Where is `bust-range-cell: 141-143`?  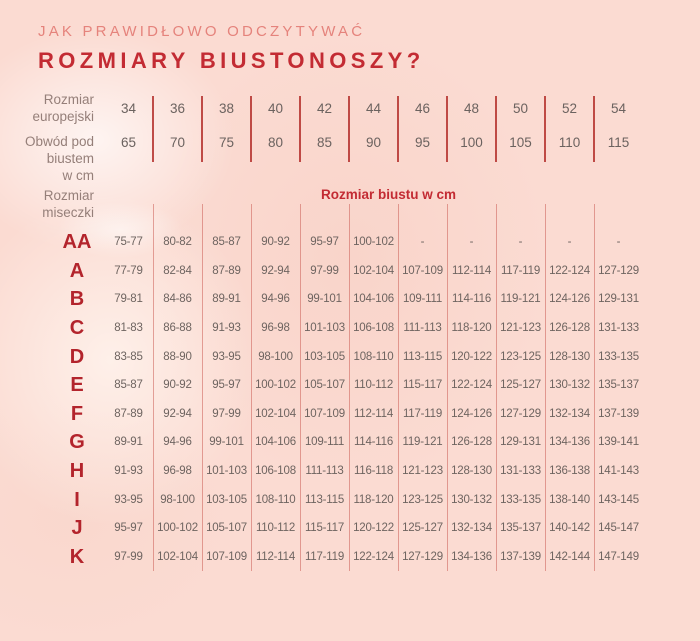 bust-range-cell: 141-143 is located at coordinates (618, 471).